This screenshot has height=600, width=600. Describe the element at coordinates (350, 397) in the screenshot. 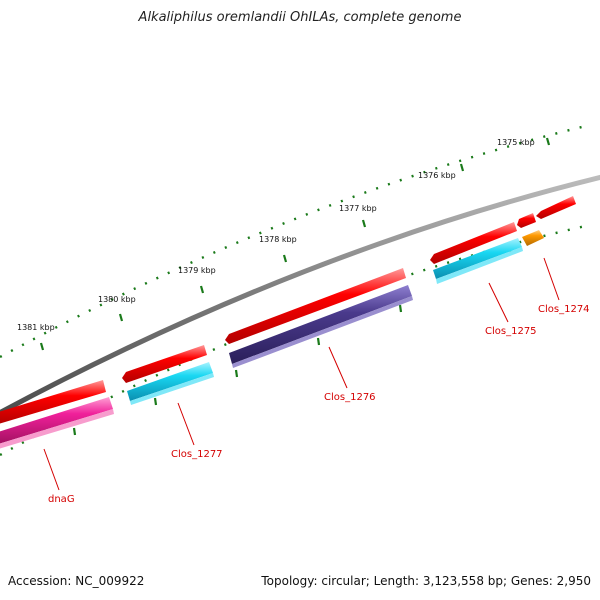

I see `gene-label: Clos_1276` at that location.